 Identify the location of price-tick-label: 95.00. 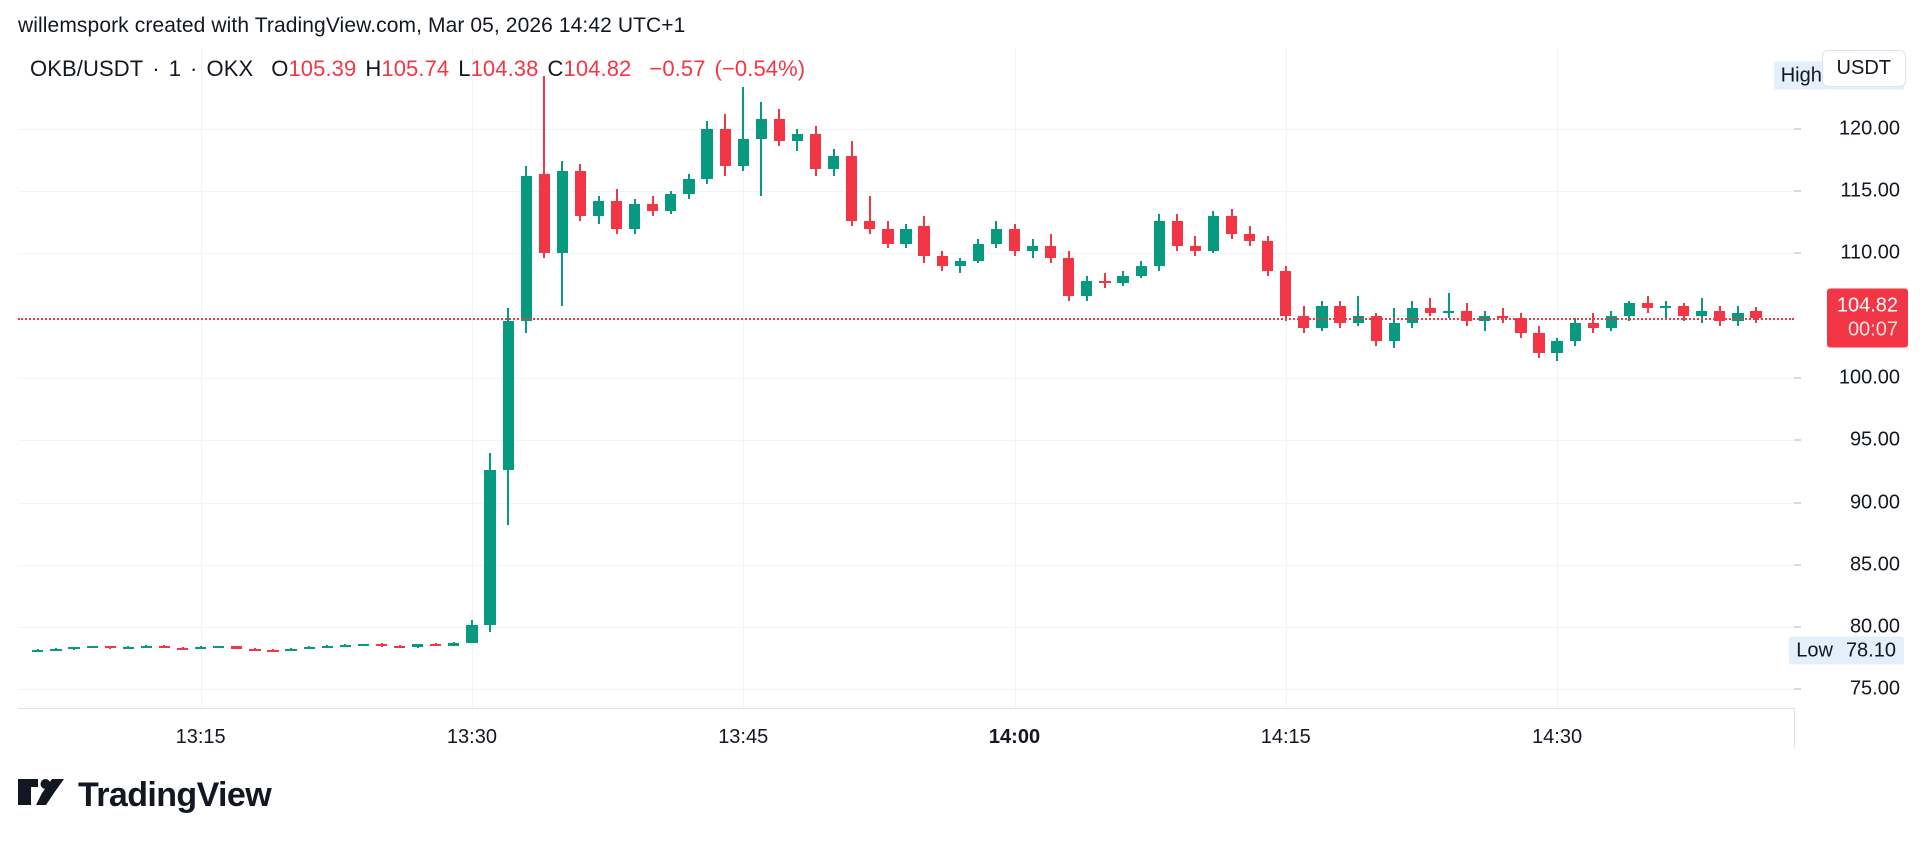
(1874, 439).